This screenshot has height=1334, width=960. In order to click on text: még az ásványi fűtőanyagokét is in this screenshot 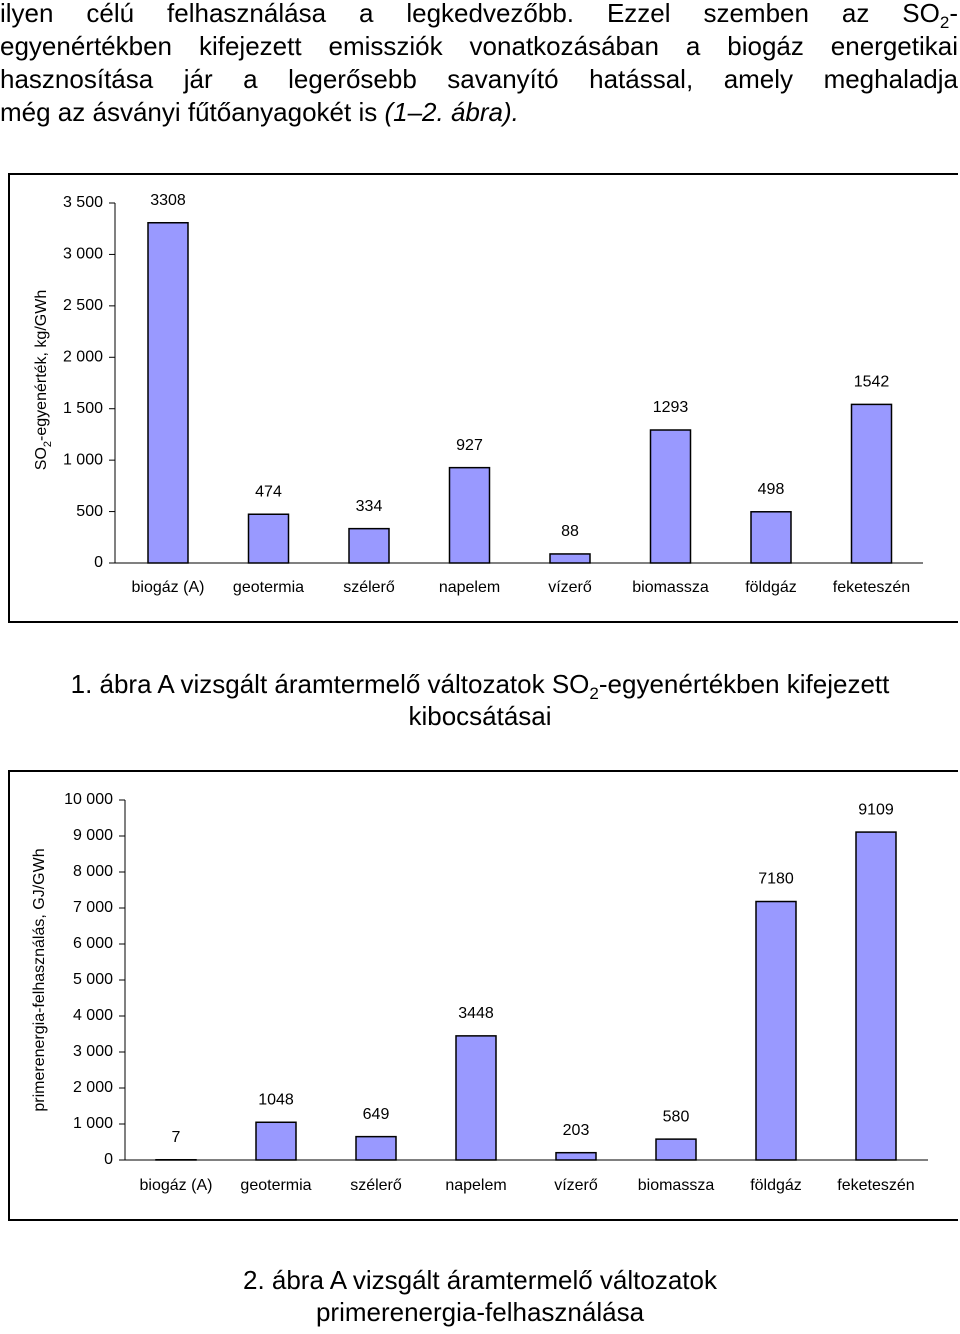, I will do `click(192, 112)`.